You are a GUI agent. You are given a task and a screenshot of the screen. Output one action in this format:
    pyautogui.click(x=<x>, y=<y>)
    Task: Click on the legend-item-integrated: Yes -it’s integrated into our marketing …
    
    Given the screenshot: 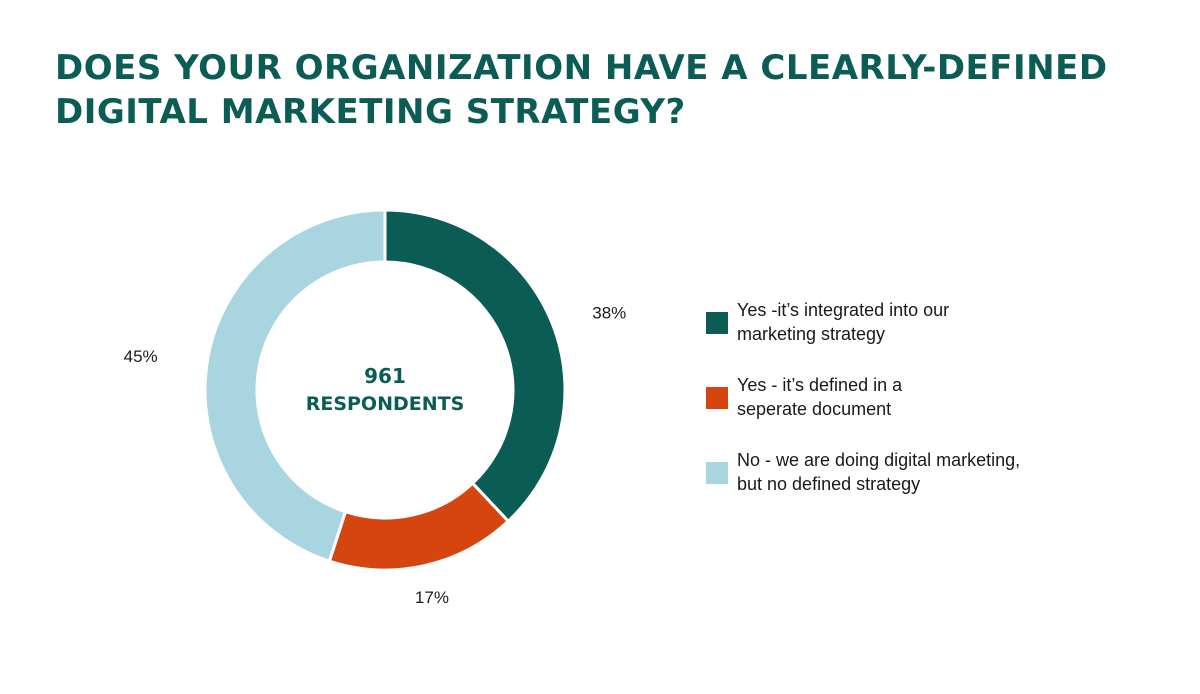 What is the action you would take?
    pyautogui.click(x=906, y=323)
    